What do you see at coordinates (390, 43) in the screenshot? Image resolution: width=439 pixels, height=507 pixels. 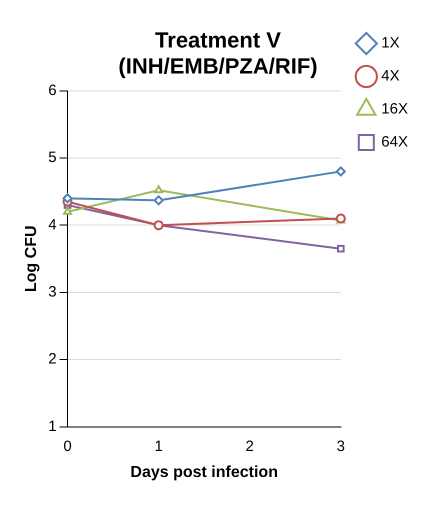 I see `legend-label: 1X` at bounding box center [390, 43].